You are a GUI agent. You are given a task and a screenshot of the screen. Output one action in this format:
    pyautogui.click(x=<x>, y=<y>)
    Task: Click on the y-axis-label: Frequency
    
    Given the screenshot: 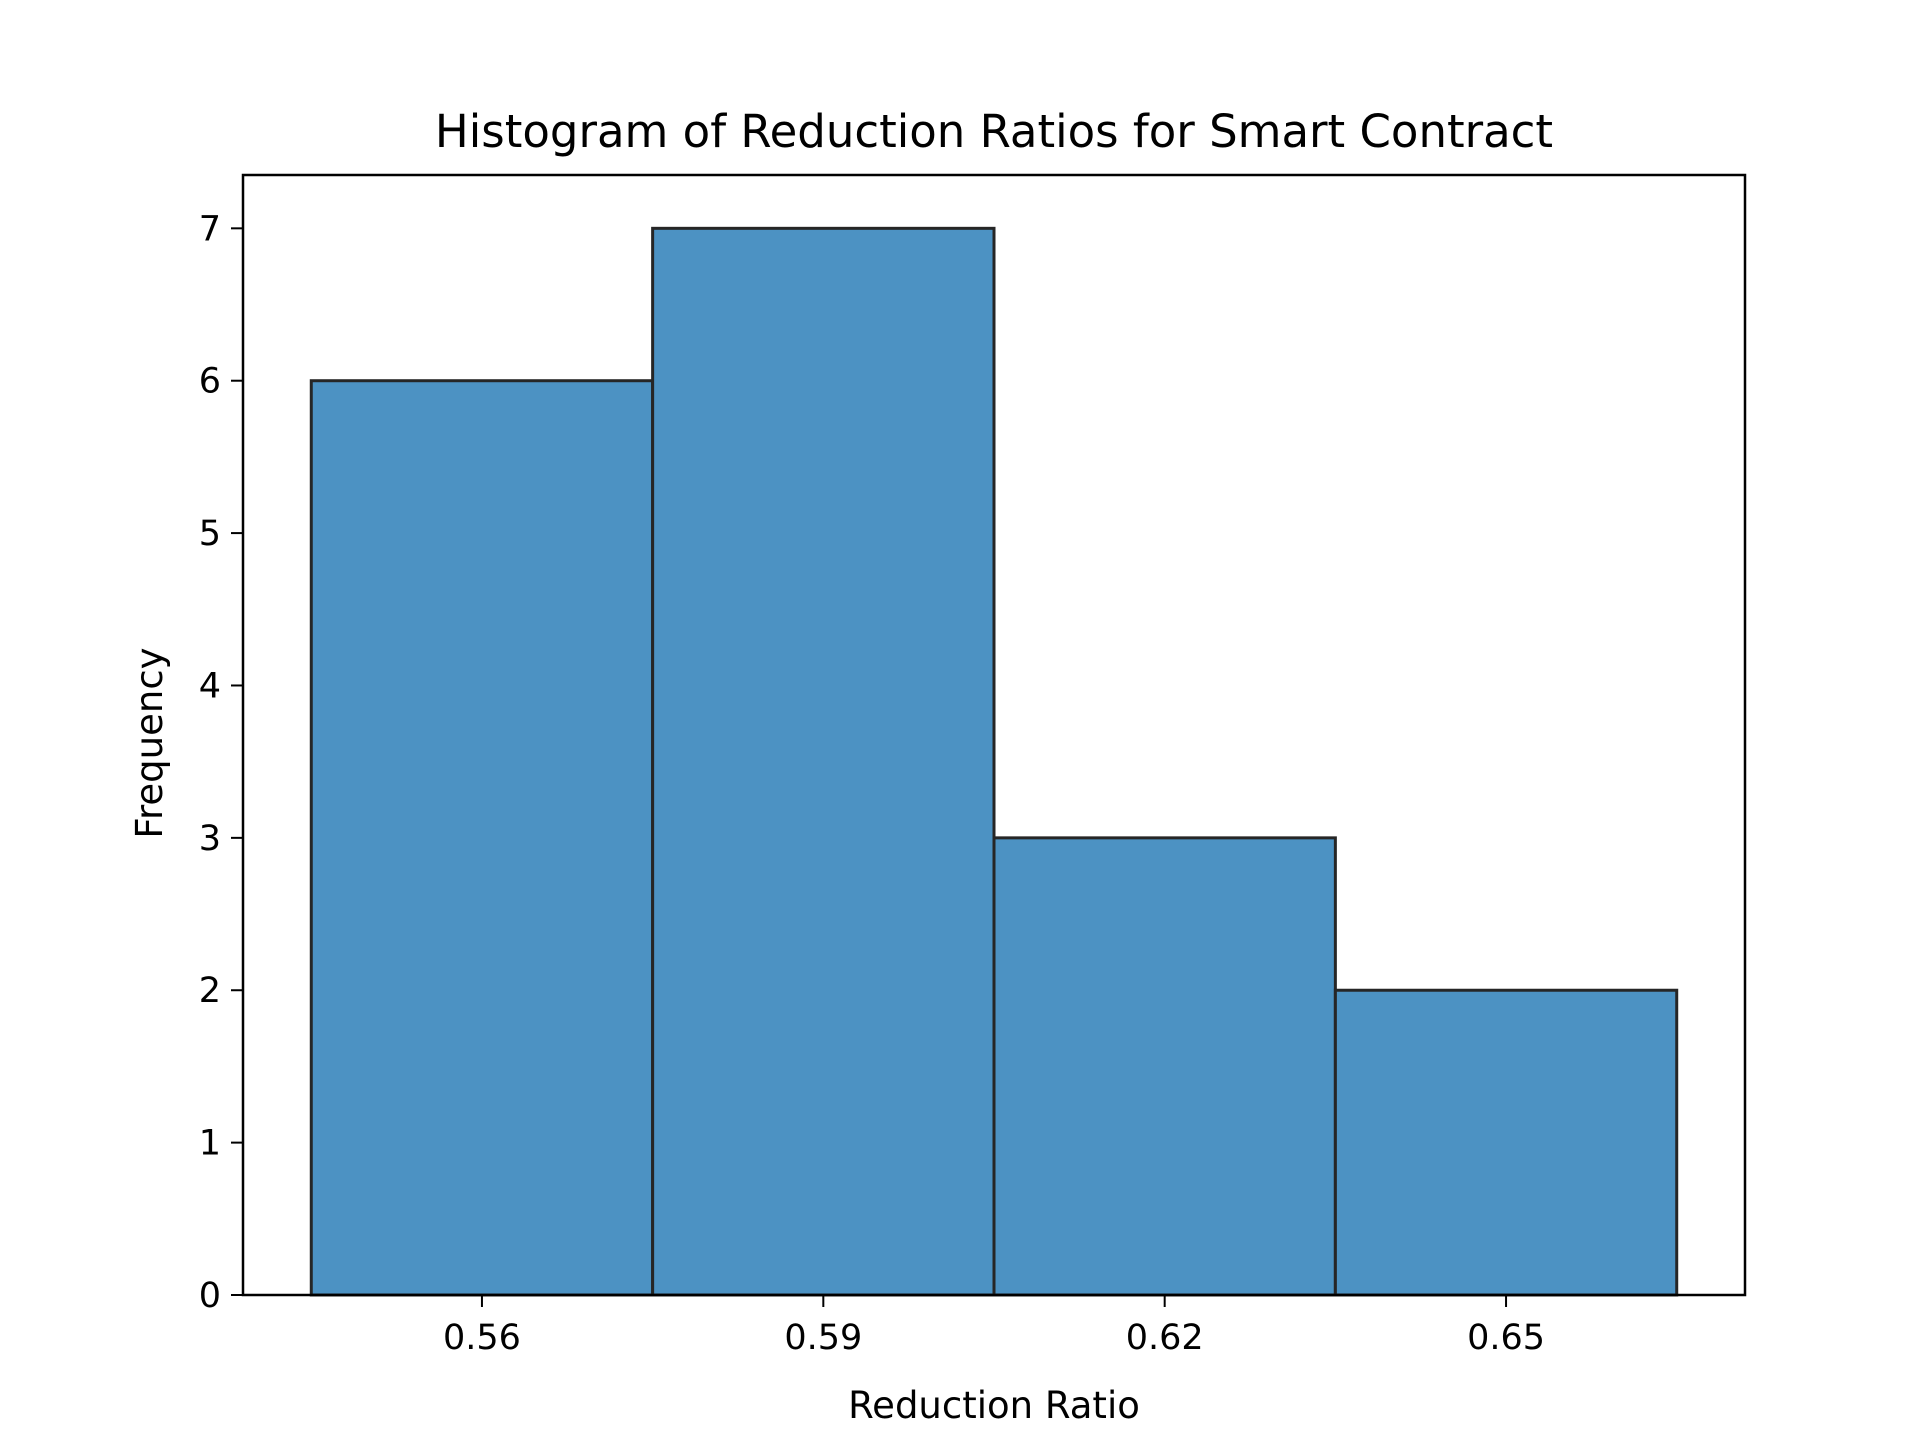 What is the action you would take?
    pyautogui.click(x=149, y=742)
    